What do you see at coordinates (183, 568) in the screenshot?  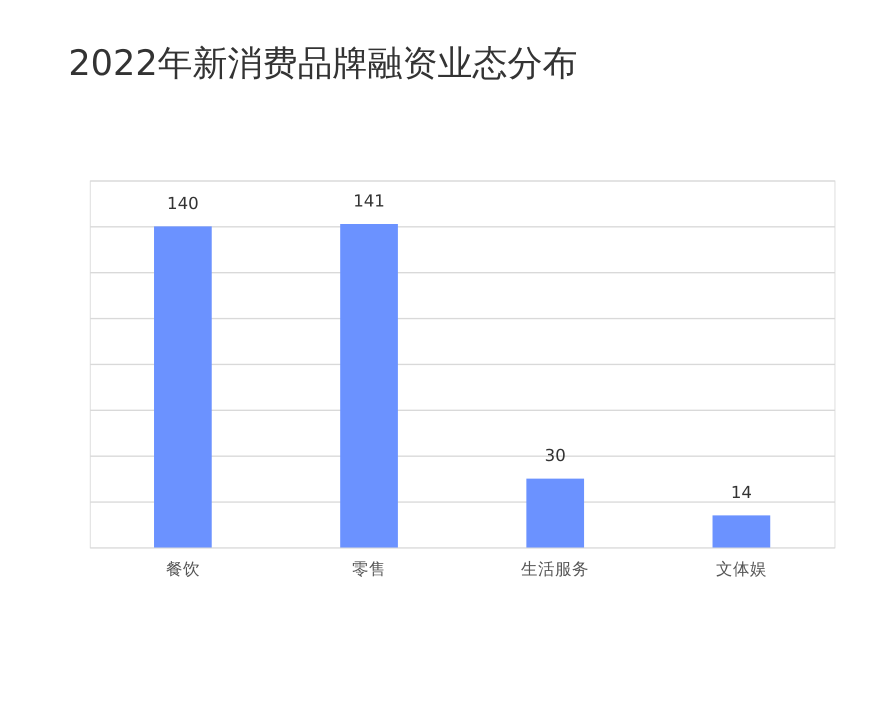 I see `x-tick-label: 餐饮` at bounding box center [183, 568].